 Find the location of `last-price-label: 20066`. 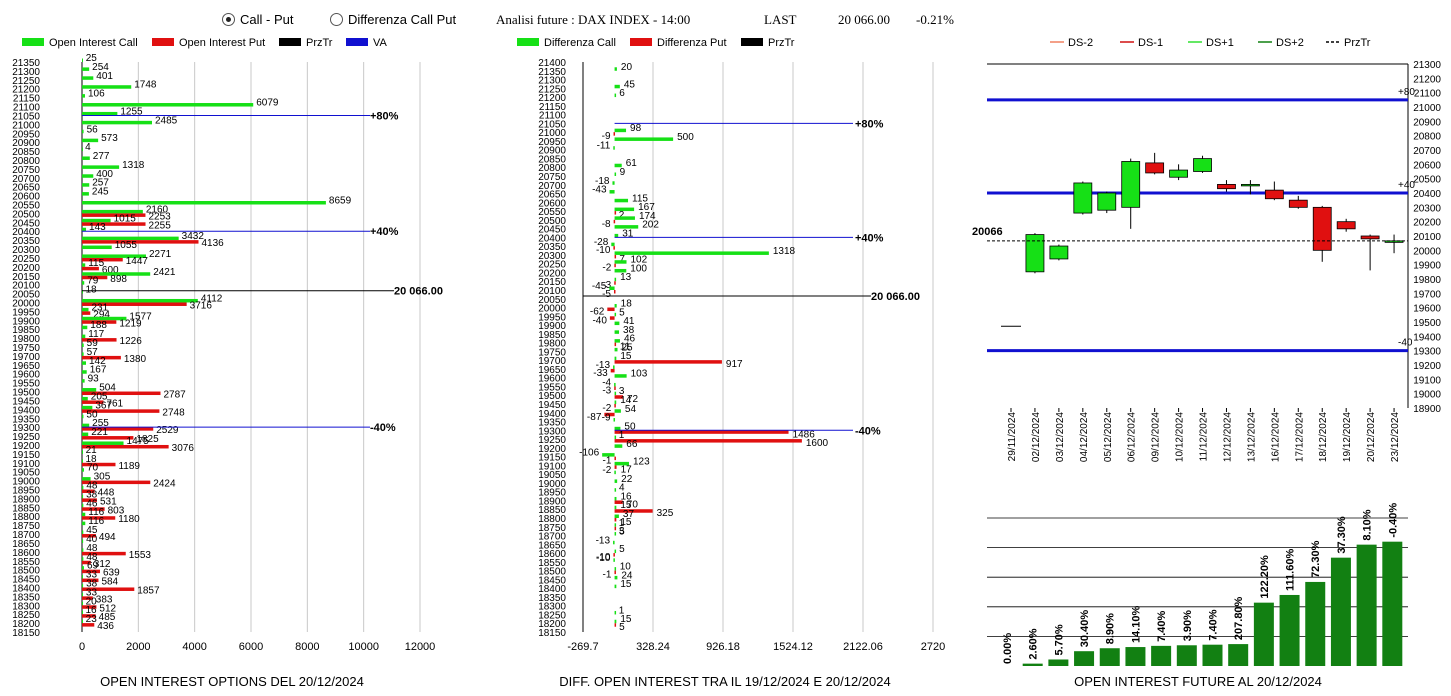

last-price-label: 20066 is located at coordinates (987, 232).